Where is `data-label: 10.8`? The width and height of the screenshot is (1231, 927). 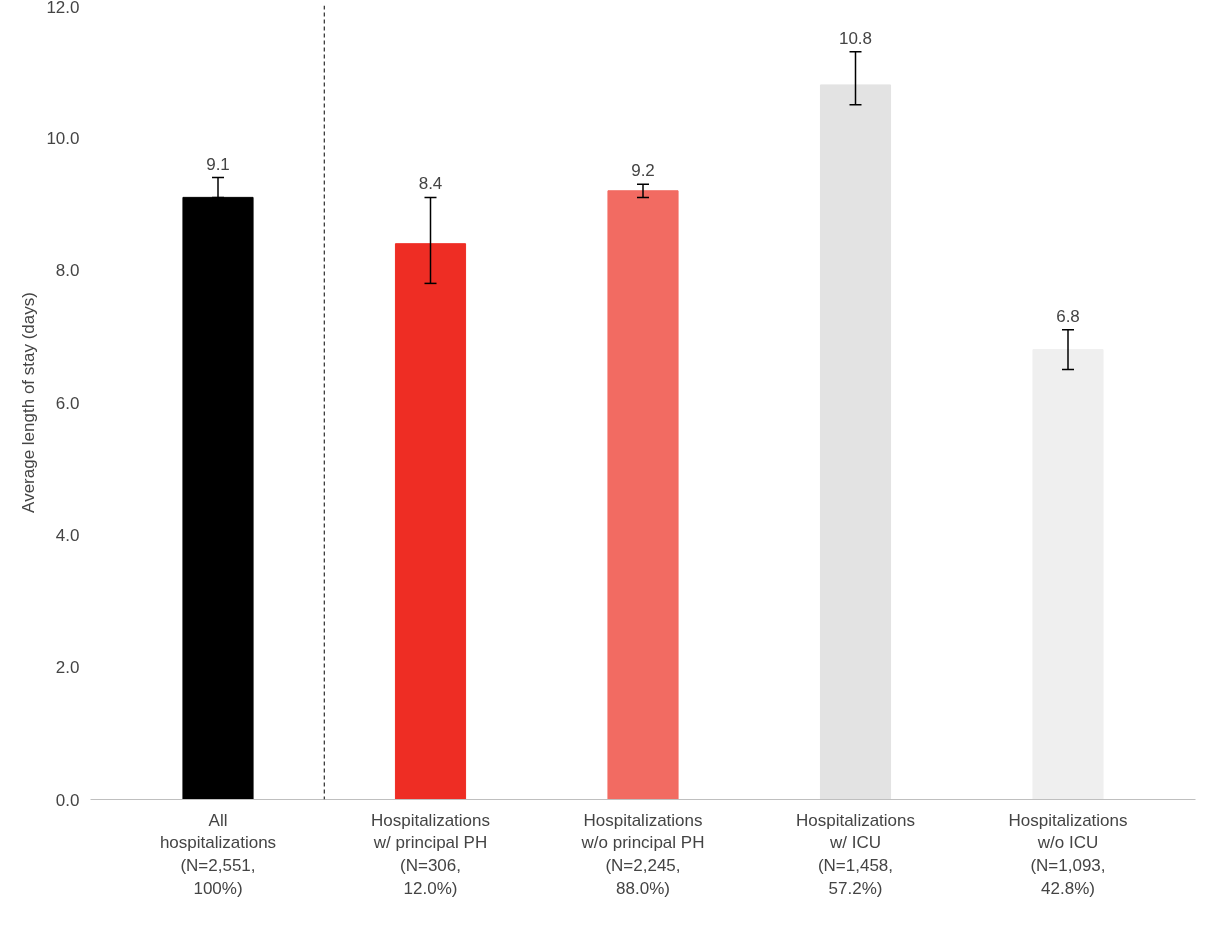
data-label: 10.8 is located at coordinates (855, 38).